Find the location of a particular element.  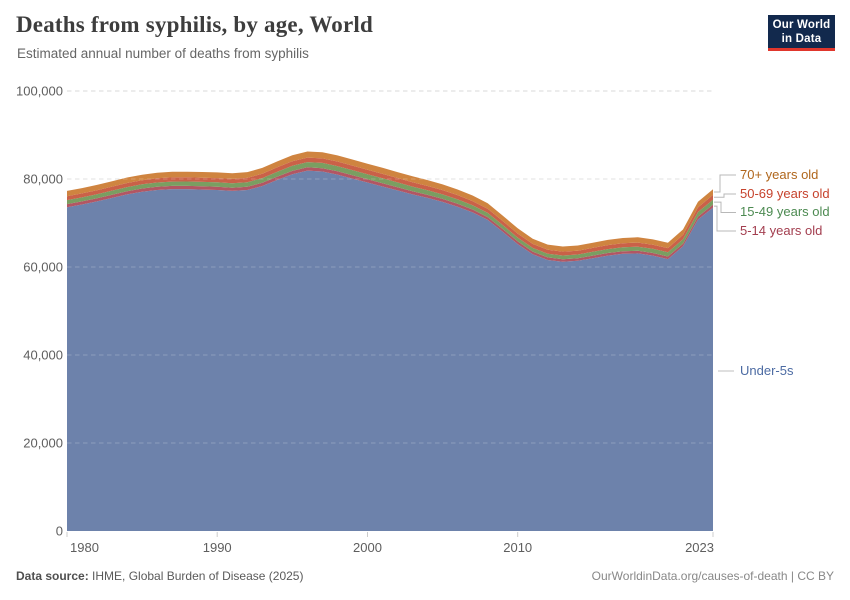

area-70-years-old is located at coordinates (390, 201).